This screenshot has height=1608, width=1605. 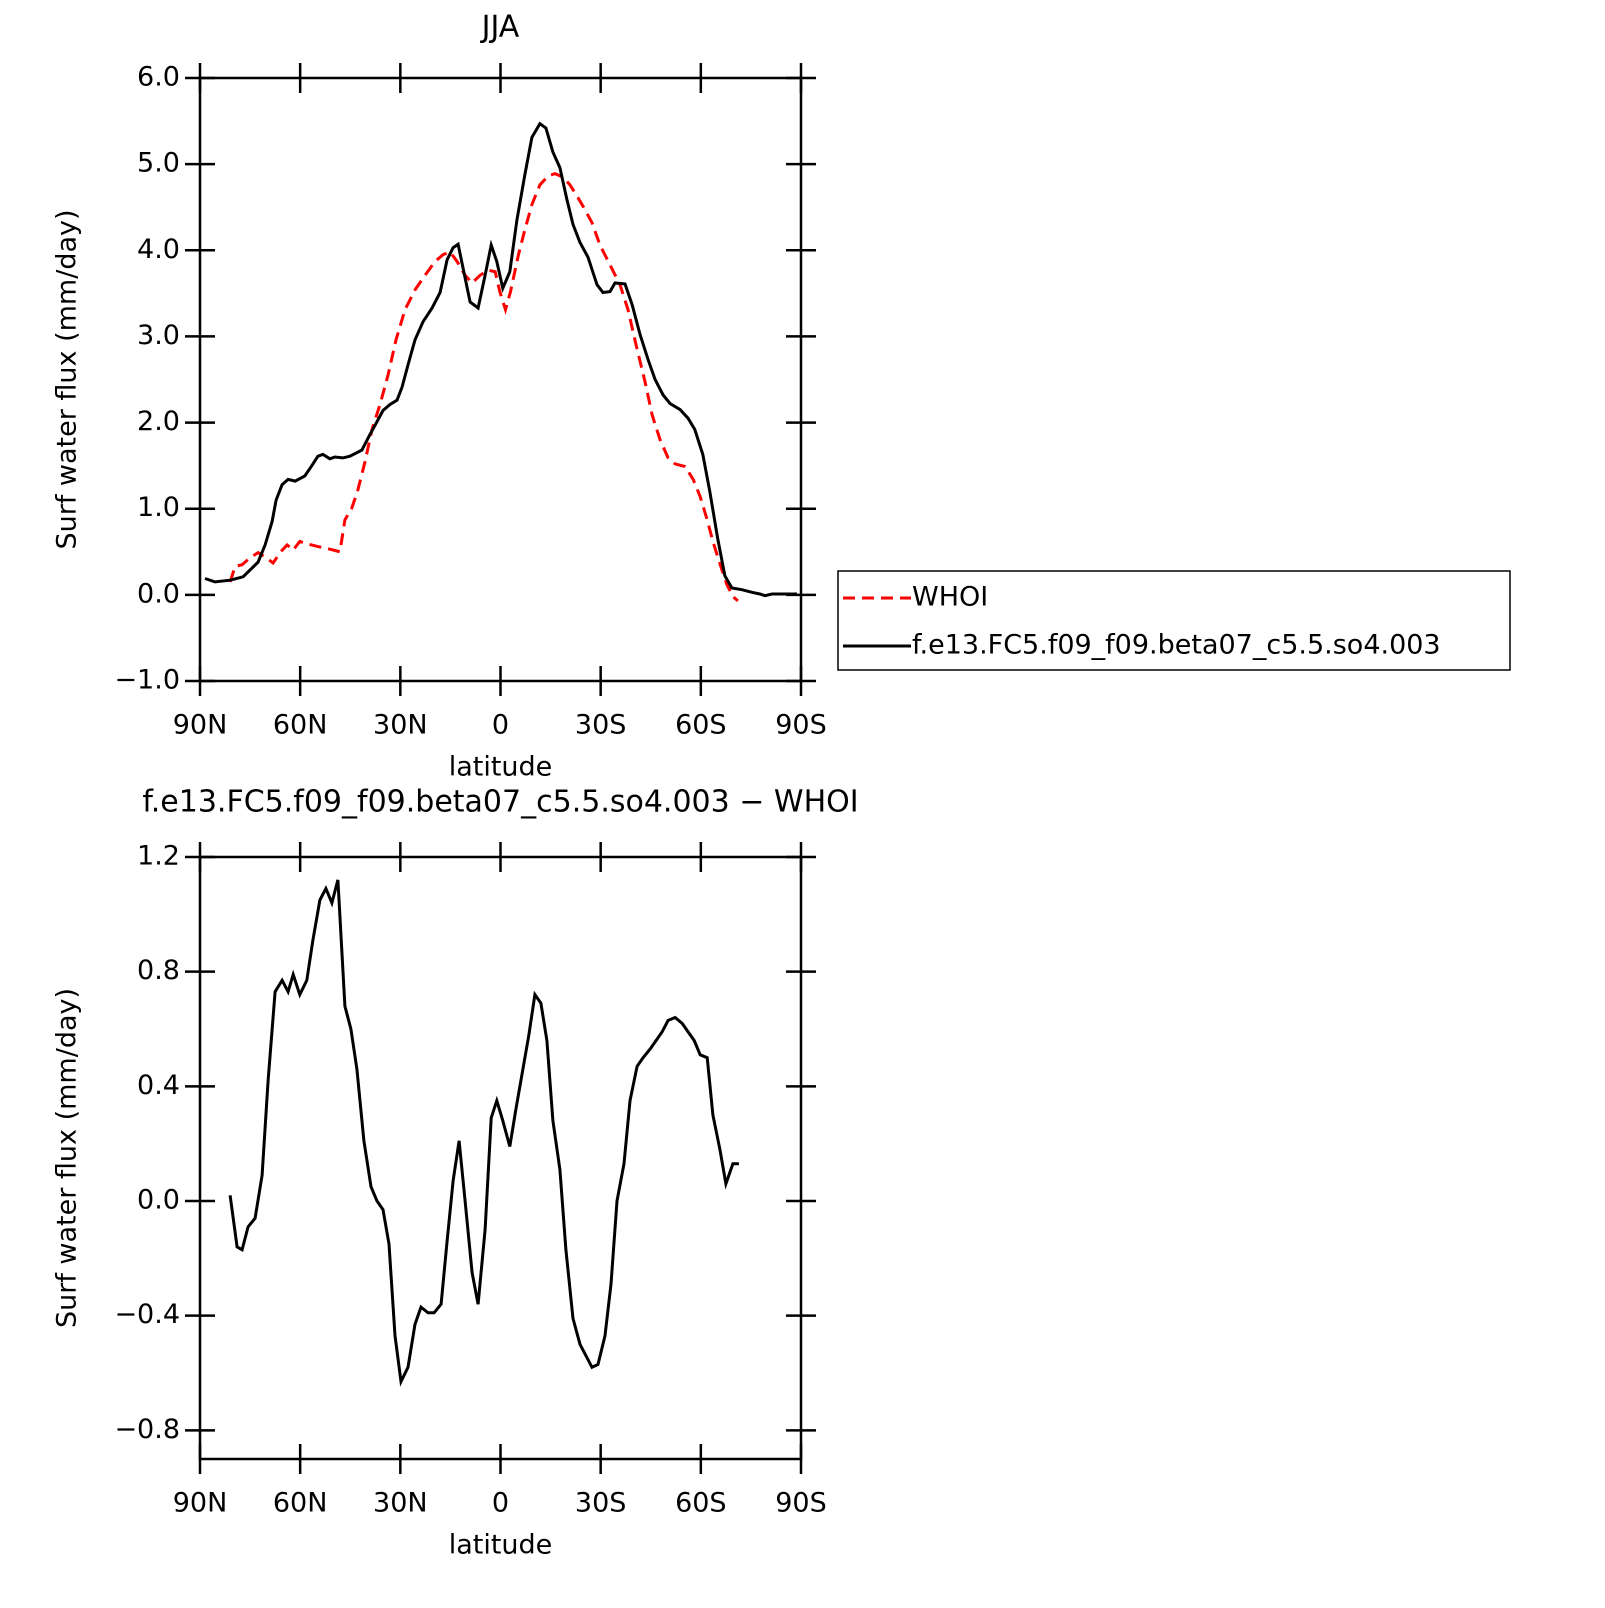 What do you see at coordinates (158, 970) in the screenshot?
I see `y-tick-label: 0.8` at bounding box center [158, 970].